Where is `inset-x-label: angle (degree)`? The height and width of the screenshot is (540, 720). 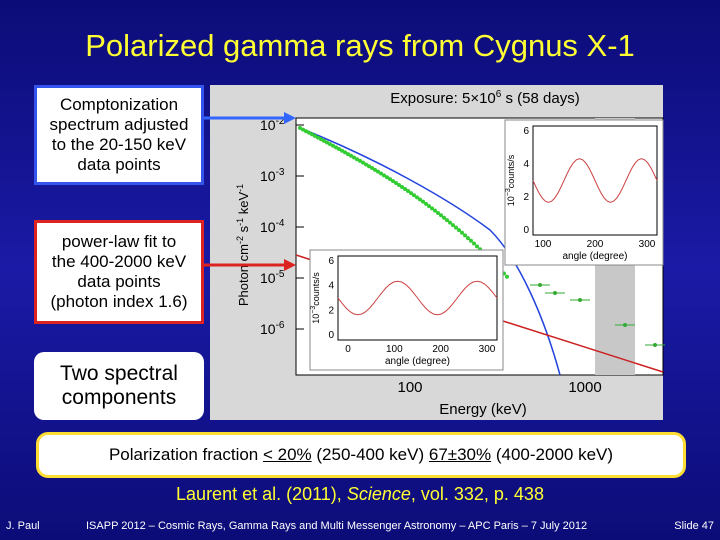 inset-x-label: angle (degree) is located at coordinates (594, 256).